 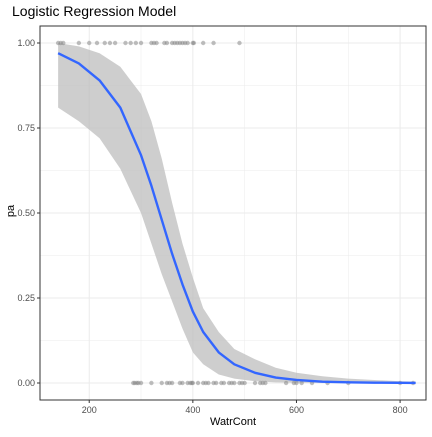 I want to click on x-tick-label: 200, so click(x=89, y=410).